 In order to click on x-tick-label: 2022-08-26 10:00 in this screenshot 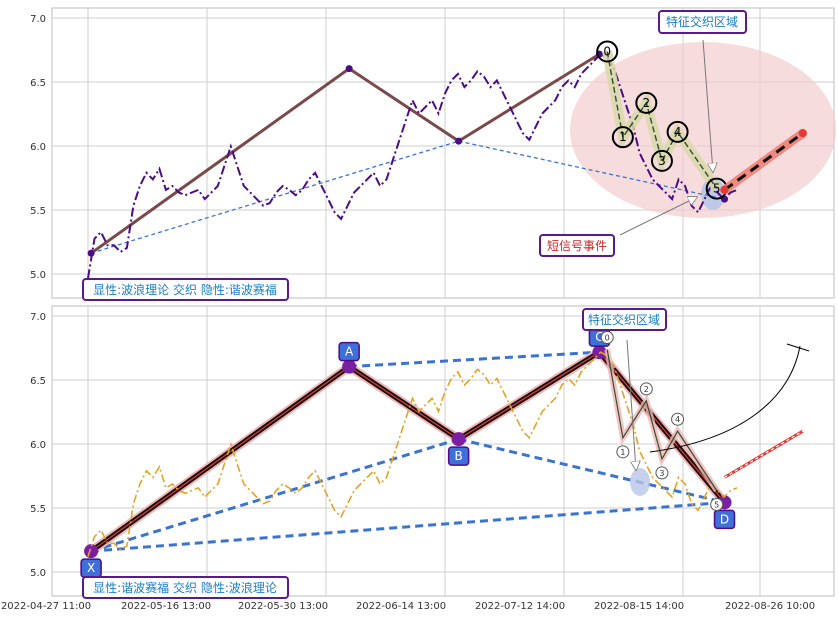, I will do `click(770, 606)`.